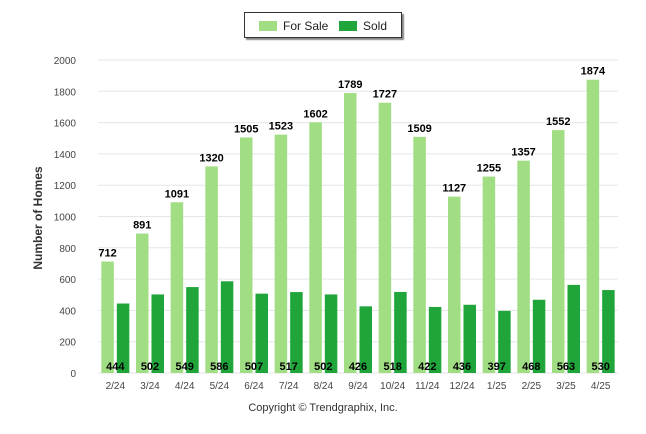  What do you see at coordinates (454, 189) in the screenshot?
I see `data-label-for-sale: 1127` at bounding box center [454, 189].